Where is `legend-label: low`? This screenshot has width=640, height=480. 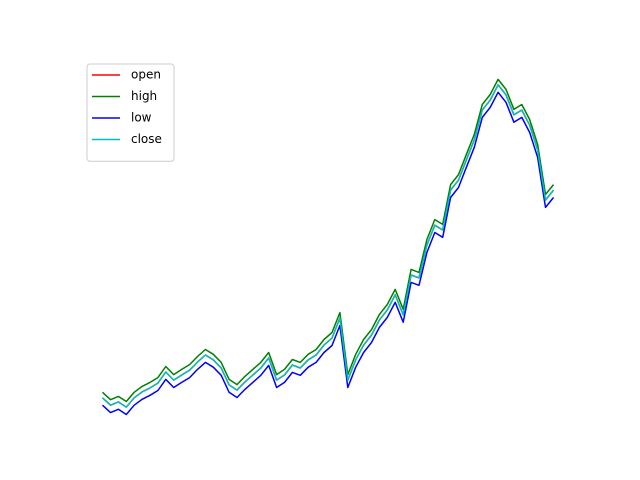
legend-label: low is located at coordinates (141, 118).